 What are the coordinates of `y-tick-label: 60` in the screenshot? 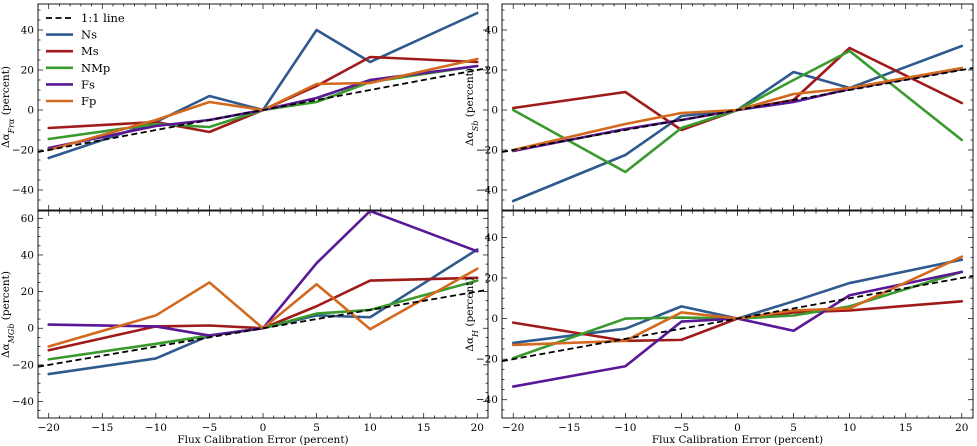 It's located at (27, 219).